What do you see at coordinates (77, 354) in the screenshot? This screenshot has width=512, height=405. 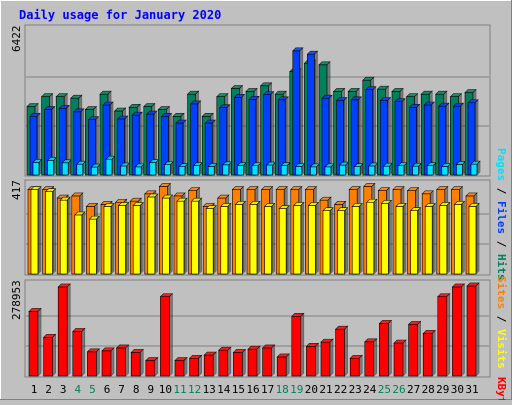 I see `kbytes-bar-day-4-front` at bounding box center [77, 354].